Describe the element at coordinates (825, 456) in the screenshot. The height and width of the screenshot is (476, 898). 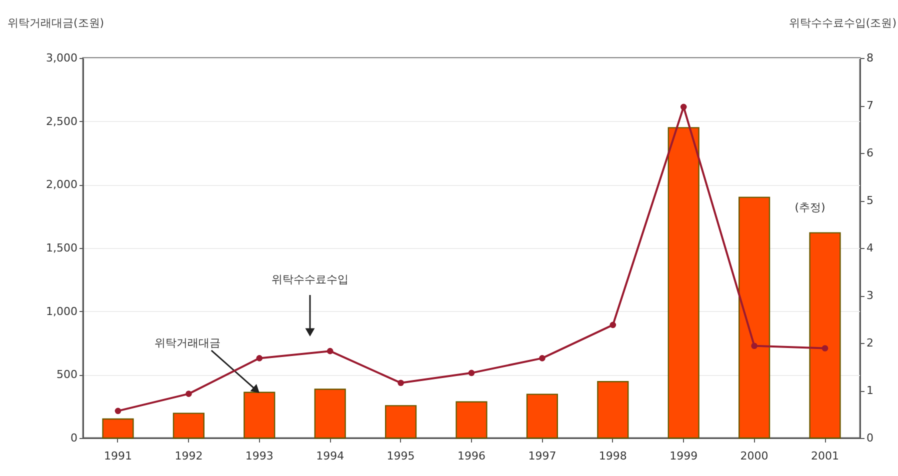
I see `x-tick-label: 2001` at that location.